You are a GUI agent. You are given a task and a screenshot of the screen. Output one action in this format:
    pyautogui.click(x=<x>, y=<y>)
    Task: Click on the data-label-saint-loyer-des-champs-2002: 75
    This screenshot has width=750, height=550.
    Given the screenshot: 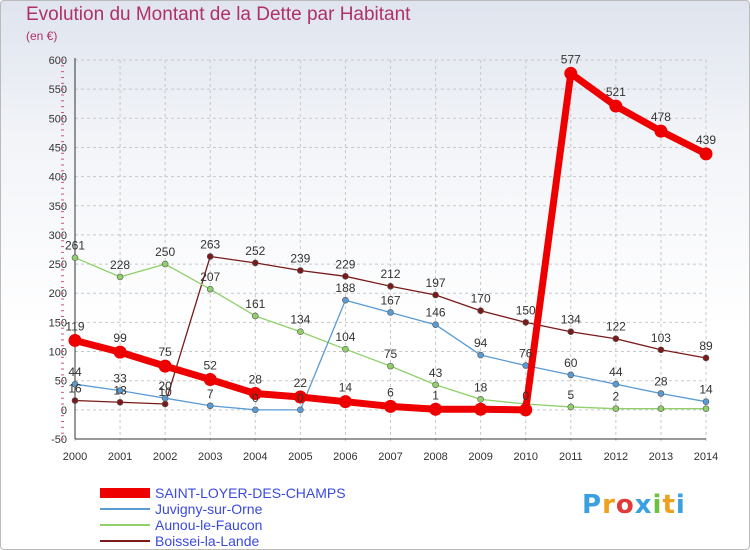 What is the action you would take?
    pyautogui.click(x=165, y=352)
    